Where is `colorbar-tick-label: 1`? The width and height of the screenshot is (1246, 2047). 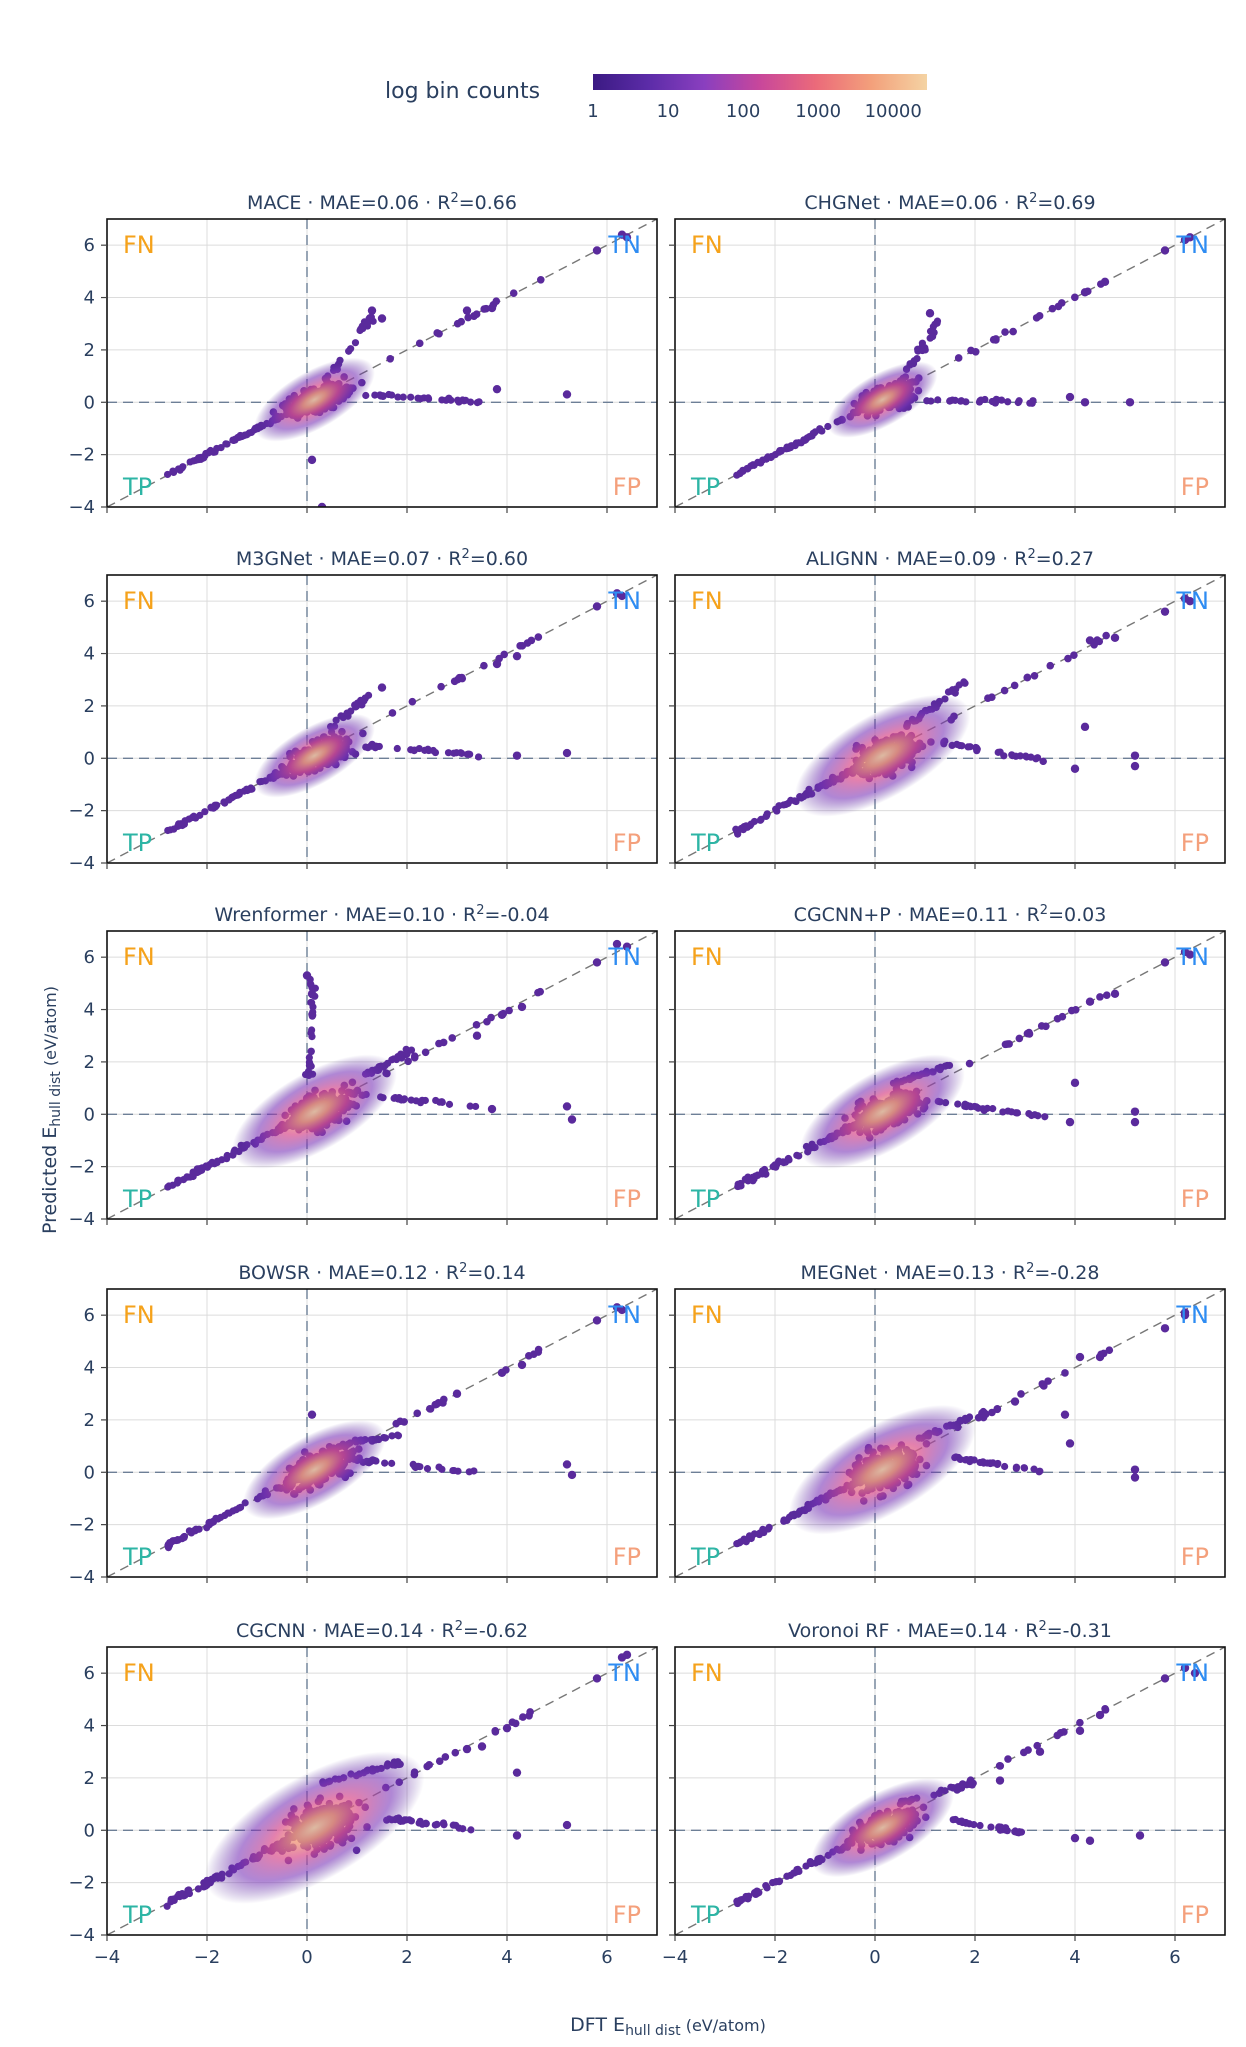 colorbar-tick-label: 1 is located at coordinates (592, 111).